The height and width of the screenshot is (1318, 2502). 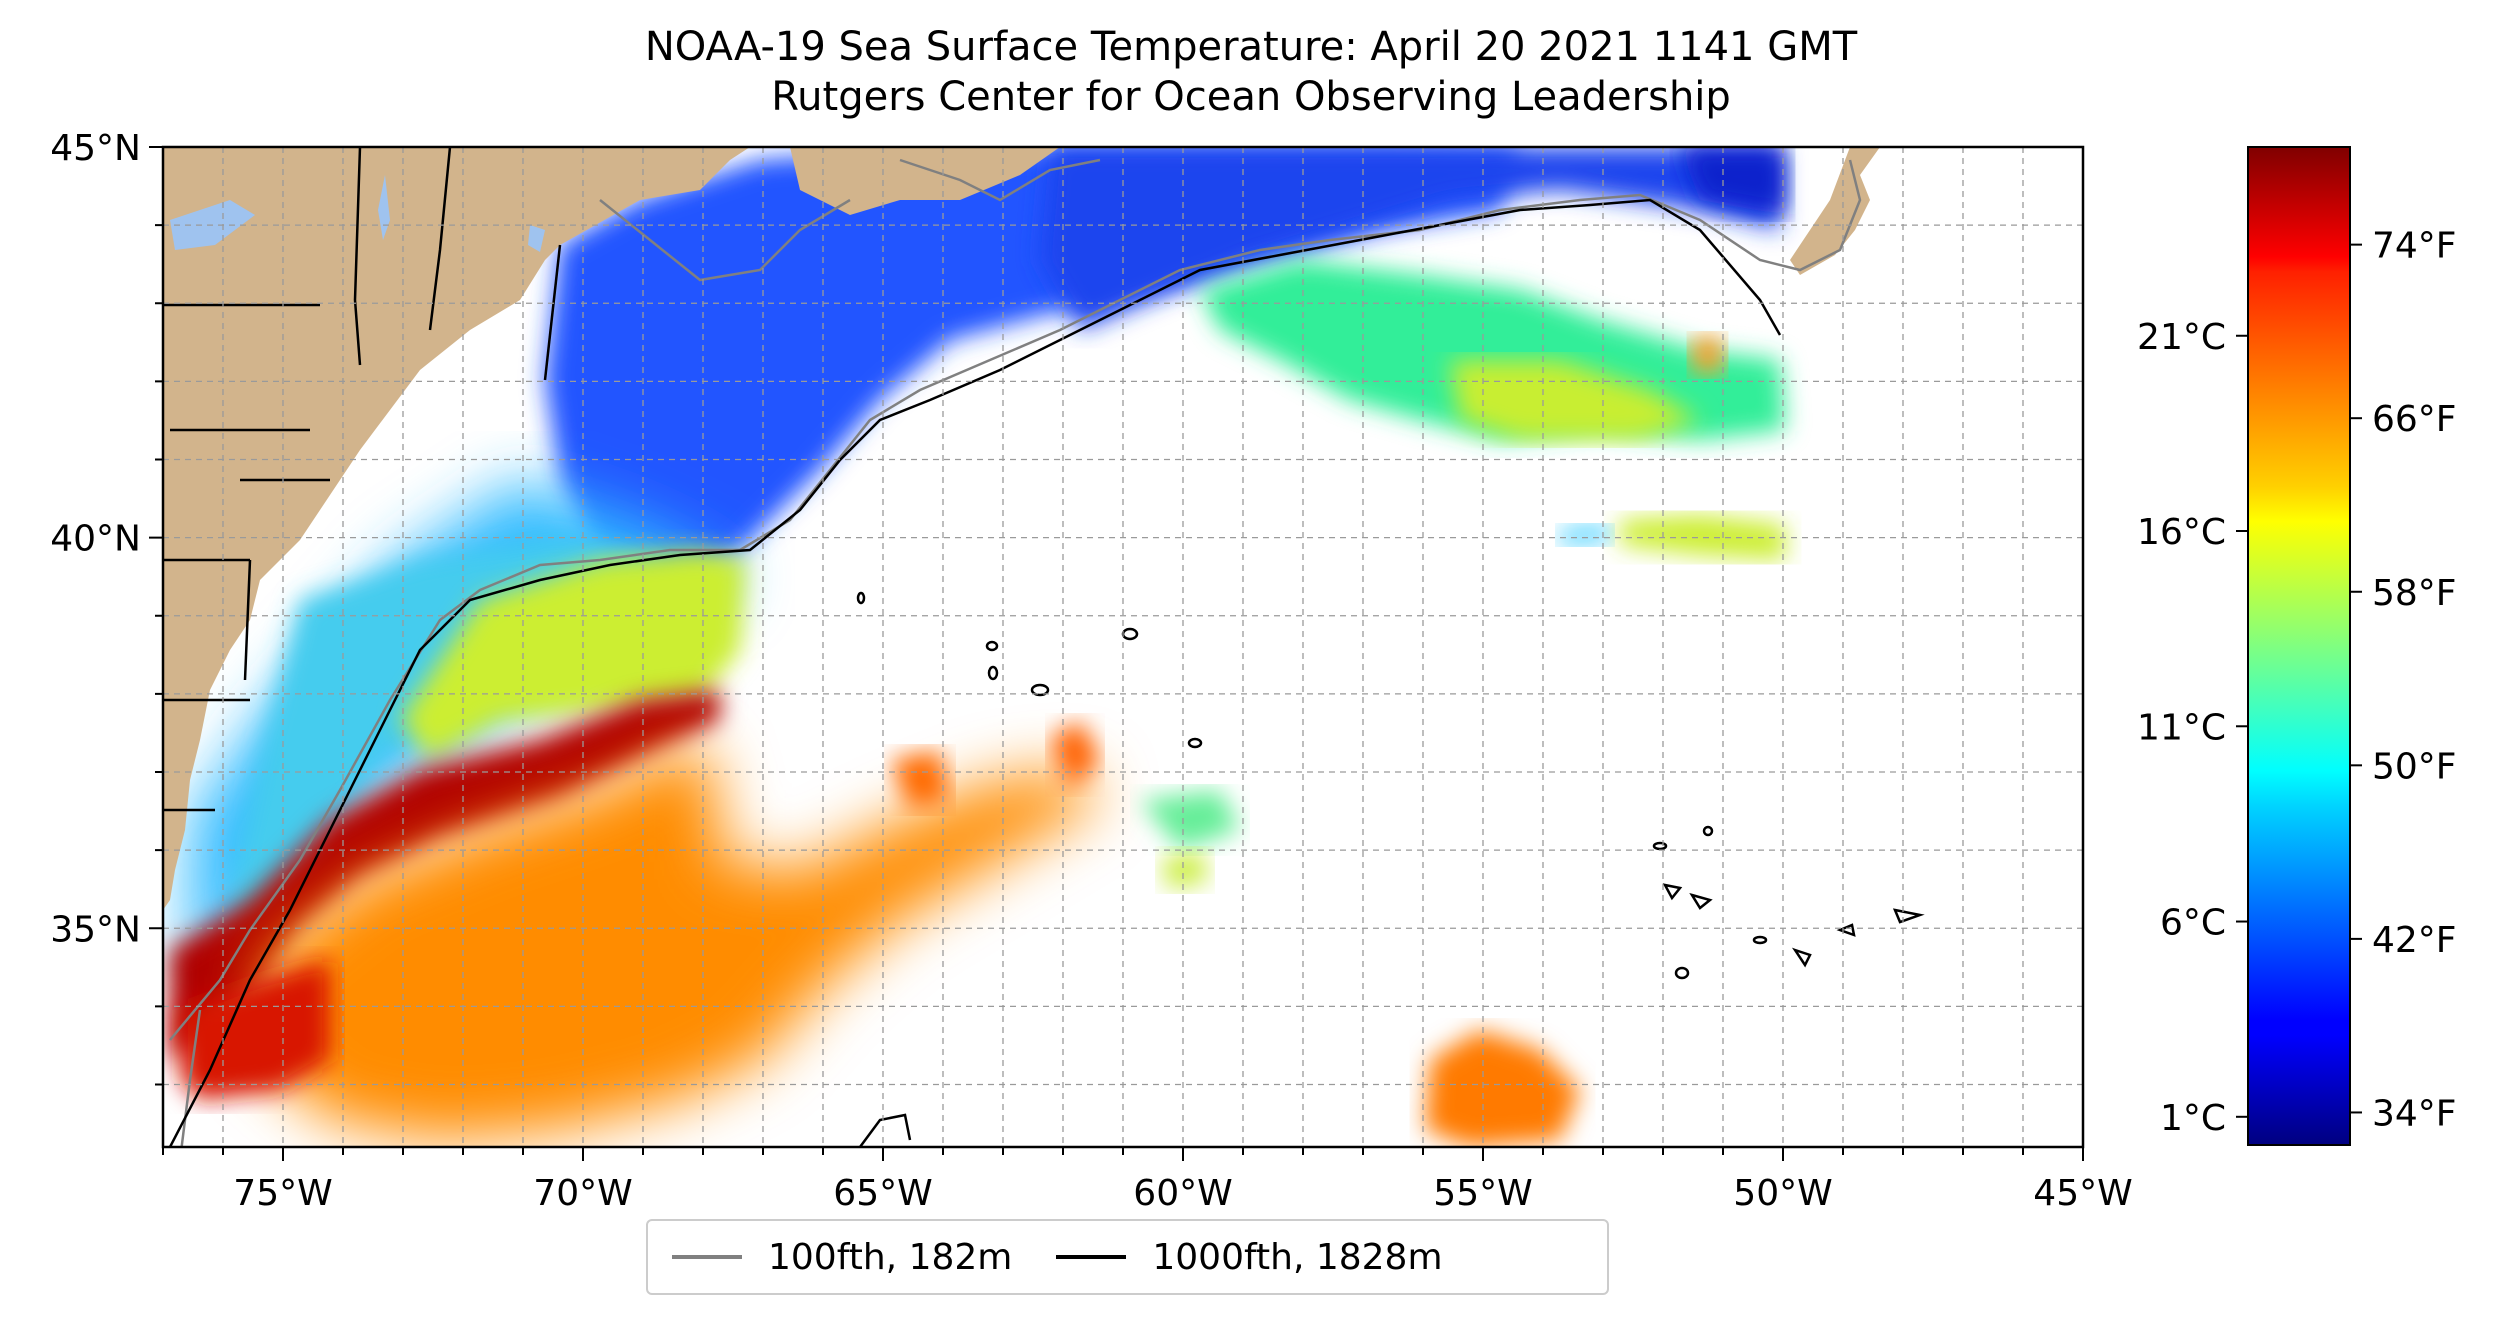 What do you see at coordinates (707, 1257) in the screenshot?
I see `legend-line-gray` at bounding box center [707, 1257].